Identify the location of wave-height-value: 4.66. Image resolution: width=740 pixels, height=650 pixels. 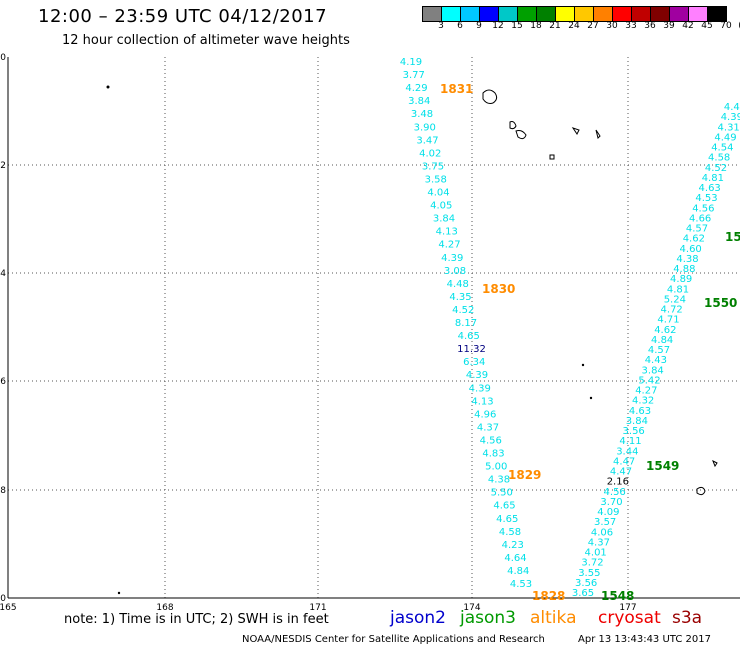
(700, 218).